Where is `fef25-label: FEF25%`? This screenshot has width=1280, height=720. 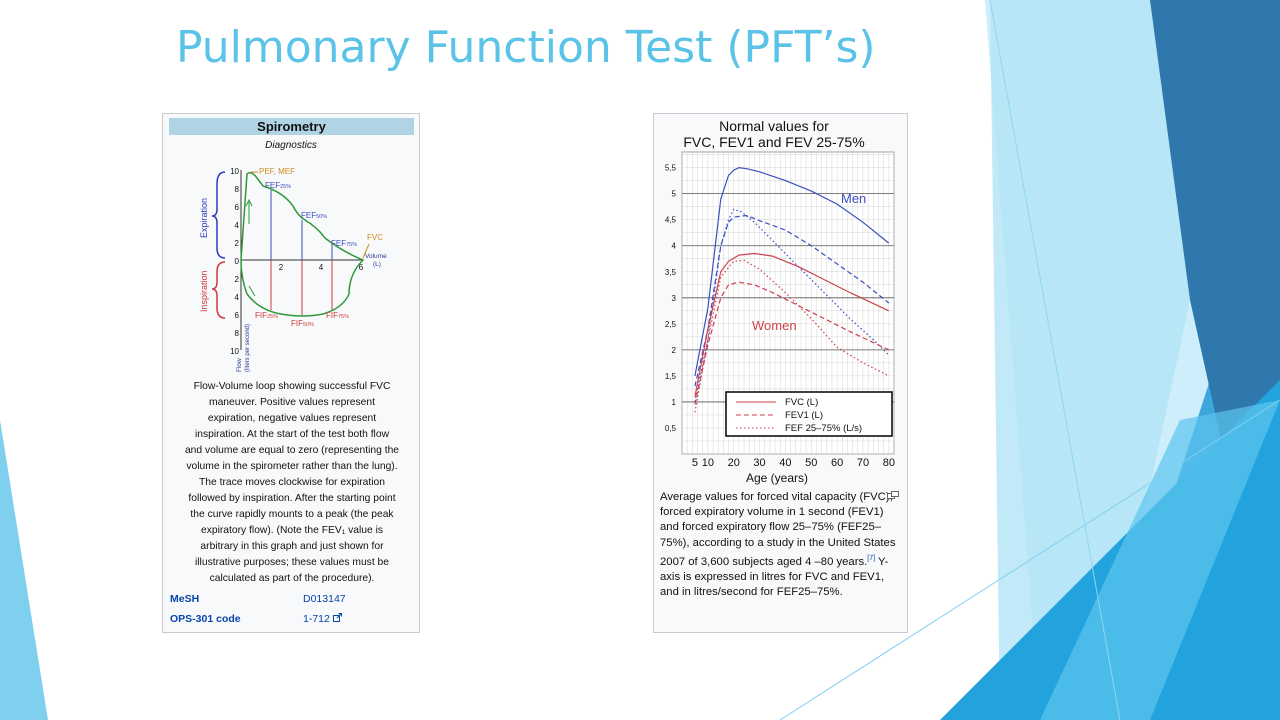 fef25-label: FEF25% is located at coordinates (278, 185).